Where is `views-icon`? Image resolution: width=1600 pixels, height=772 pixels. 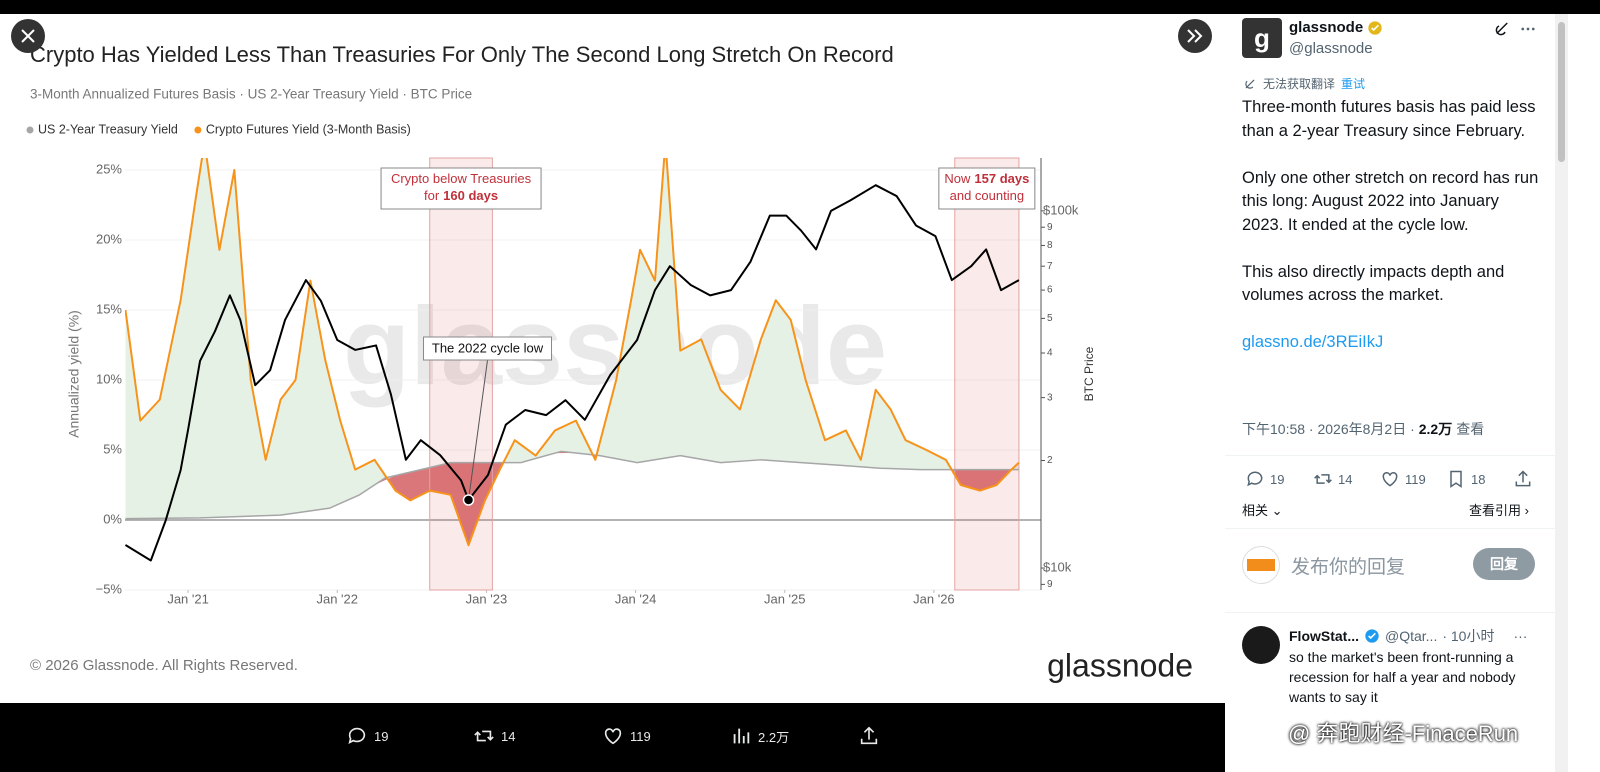
views-icon is located at coordinates (741, 736).